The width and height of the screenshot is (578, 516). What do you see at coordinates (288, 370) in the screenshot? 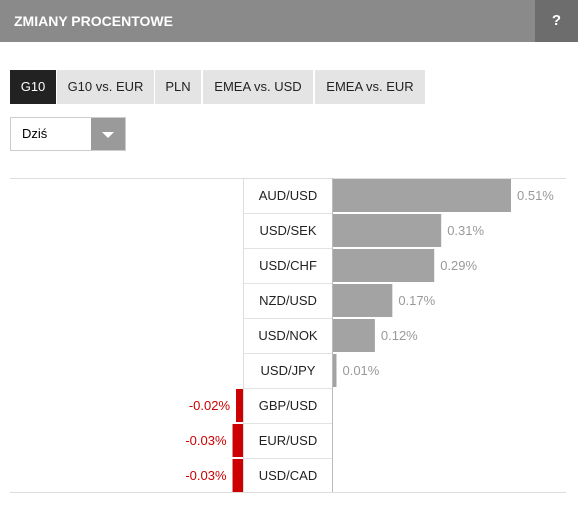
I see `category-label: USD/JPY` at bounding box center [288, 370].